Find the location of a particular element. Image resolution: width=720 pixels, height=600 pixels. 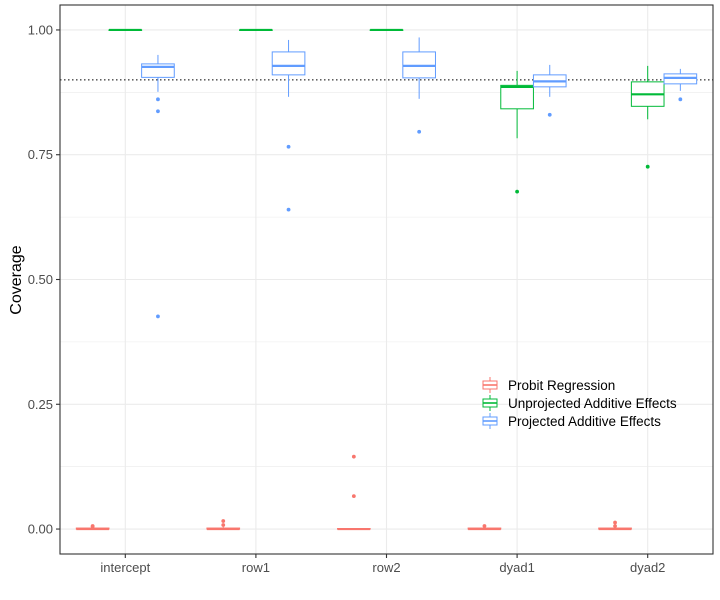

legend-label: Projected Additive Effects is located at coordinates (584, 421).